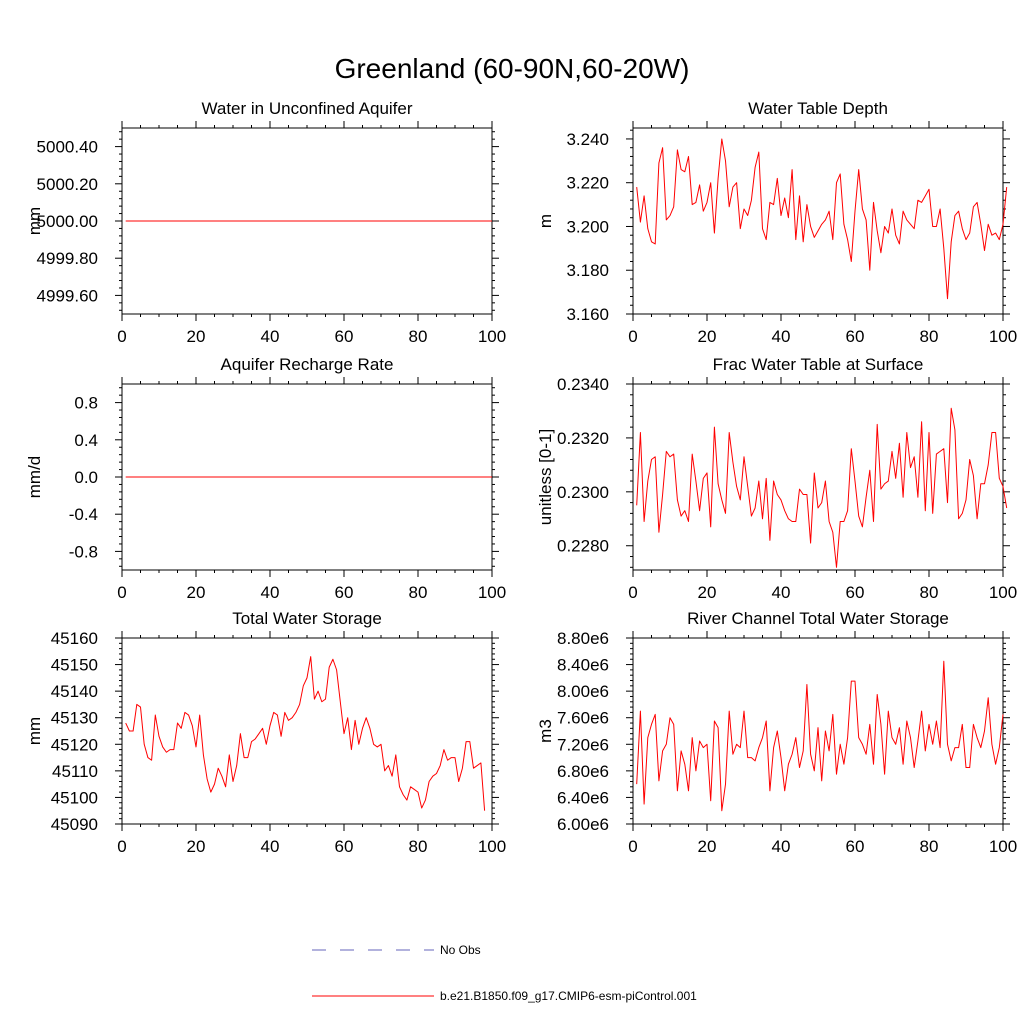  Describe the element at coordinates (583, 384) in the screenshot. I see `y-tick-label: 0.2340` at that location.